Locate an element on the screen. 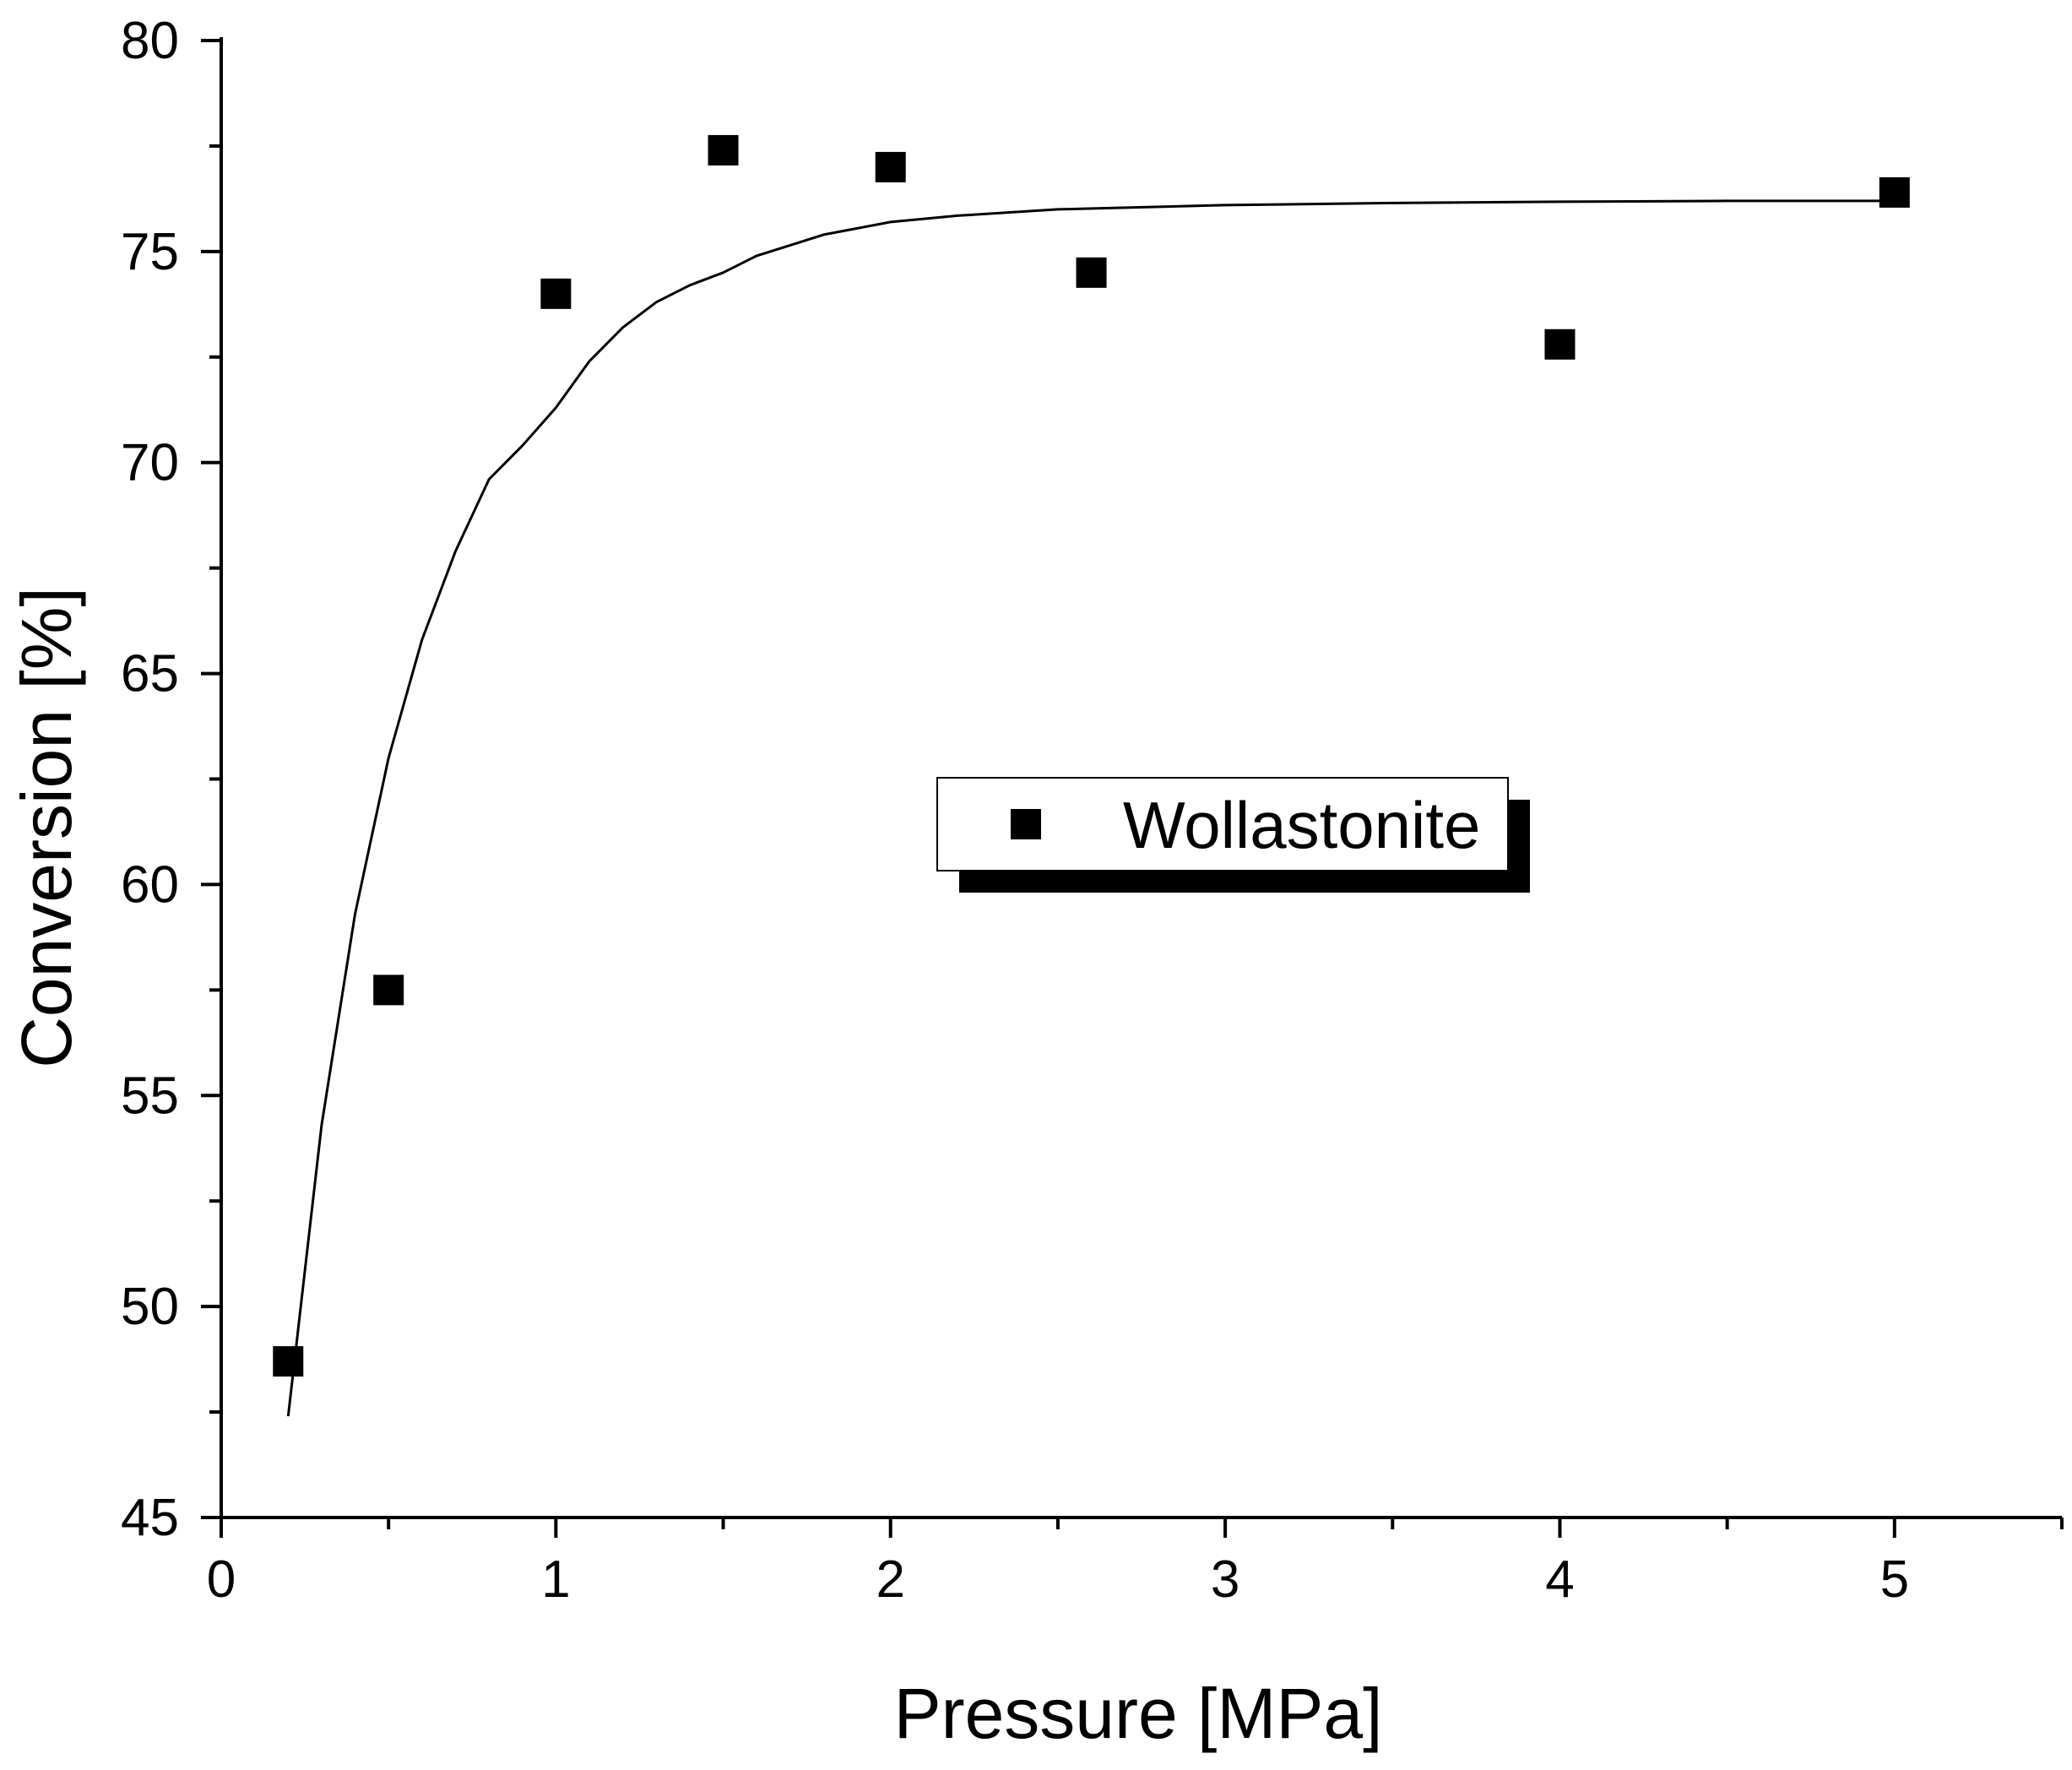  y-tick-label: 55 is located at coordinates (150, 1096).